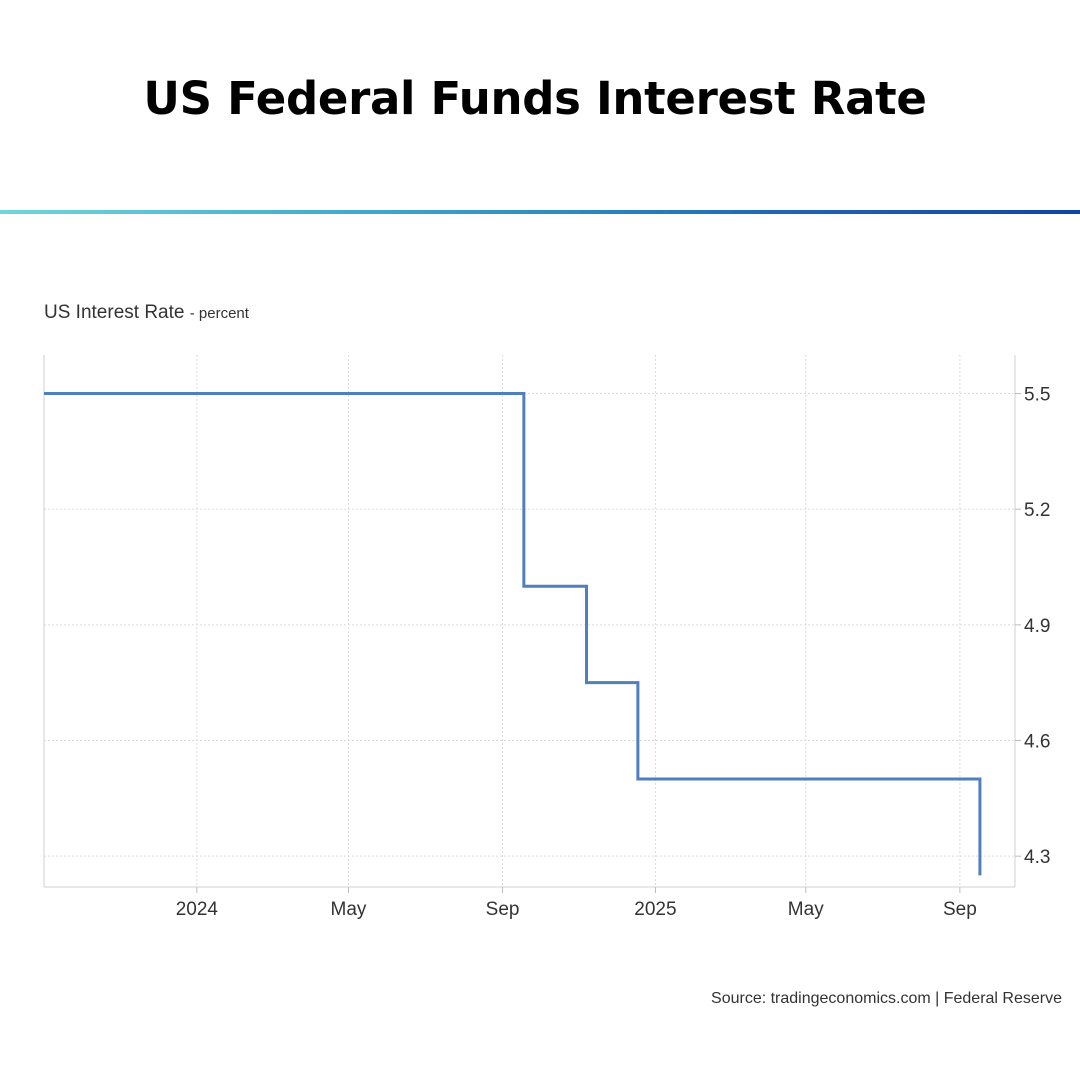 This screenshot has height=1080, width=1080. I want to click on y-tick-label: 5.2, so click(1037, 510).